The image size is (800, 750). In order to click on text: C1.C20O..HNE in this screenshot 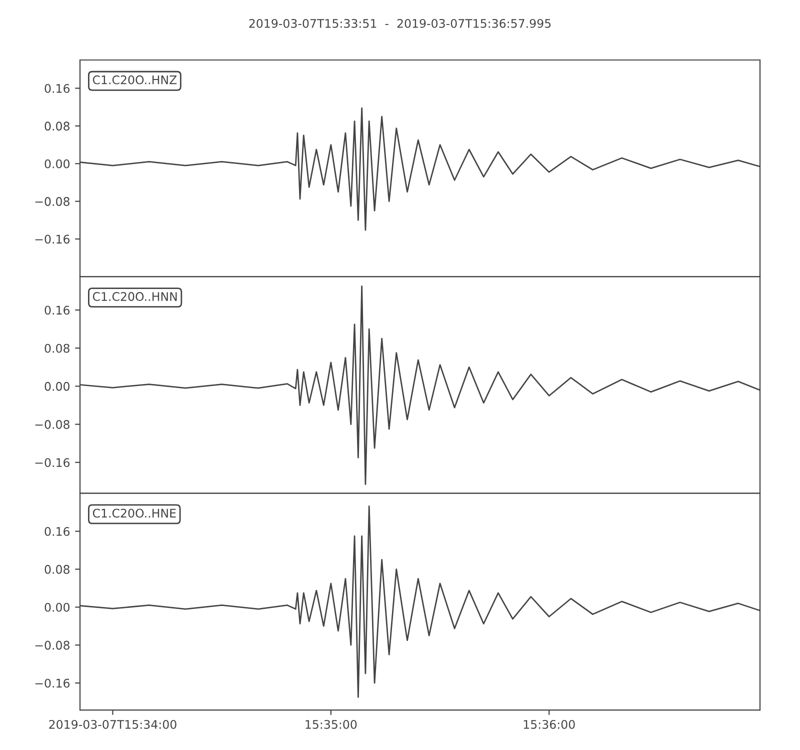, I will do `click(134, 513)`.